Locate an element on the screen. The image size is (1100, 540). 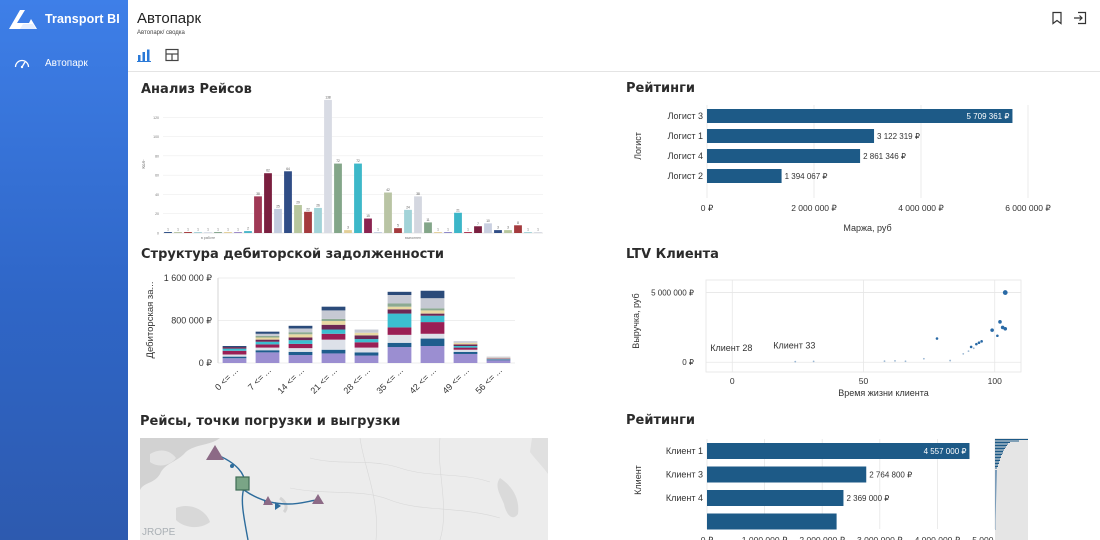
x-tick-label: 6 000 000 ₽ is located at coordinates (1028, 208).